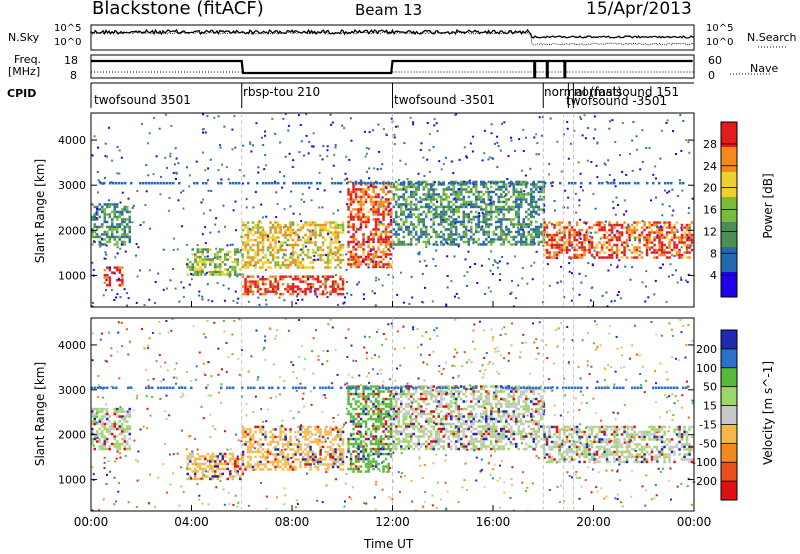 Image resolution: width=800 pixels, height=554 pixels. I want to click on noise-panel, so click(392, 37).